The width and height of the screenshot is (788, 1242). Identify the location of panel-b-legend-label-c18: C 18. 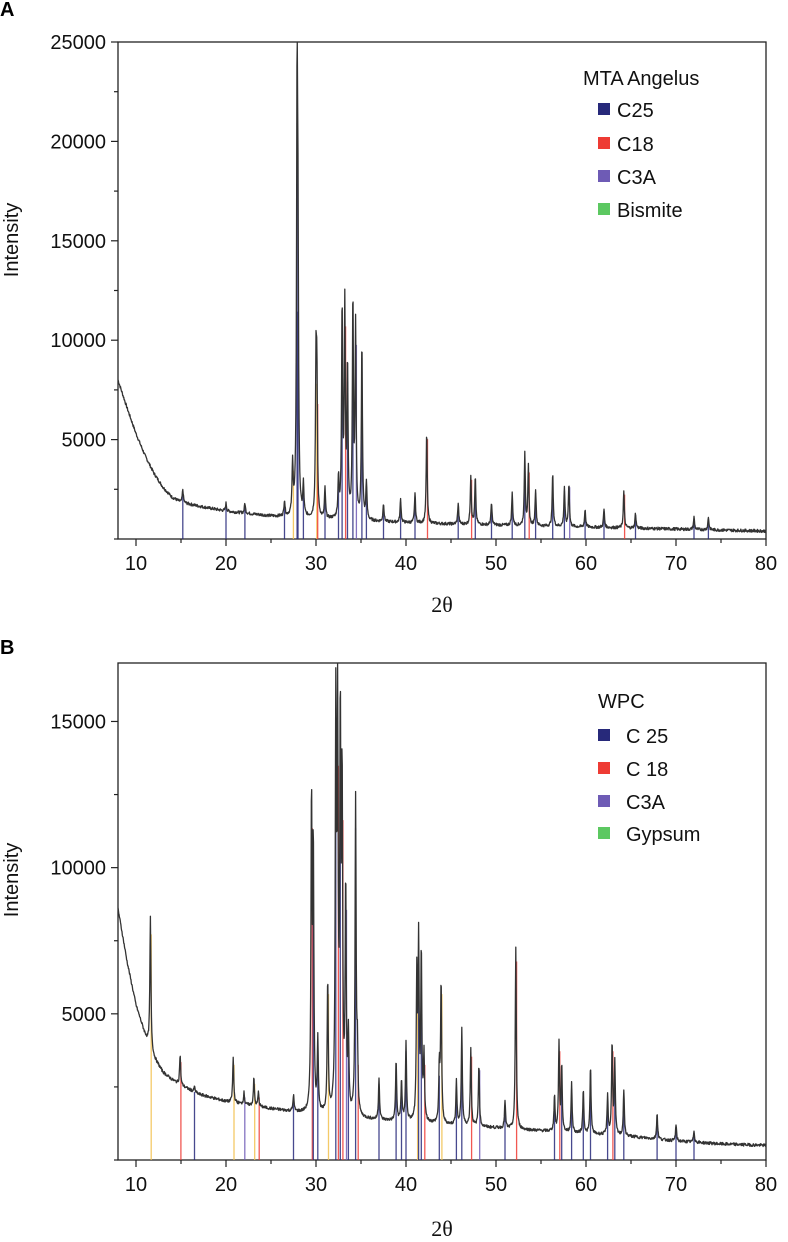
(647, 770).